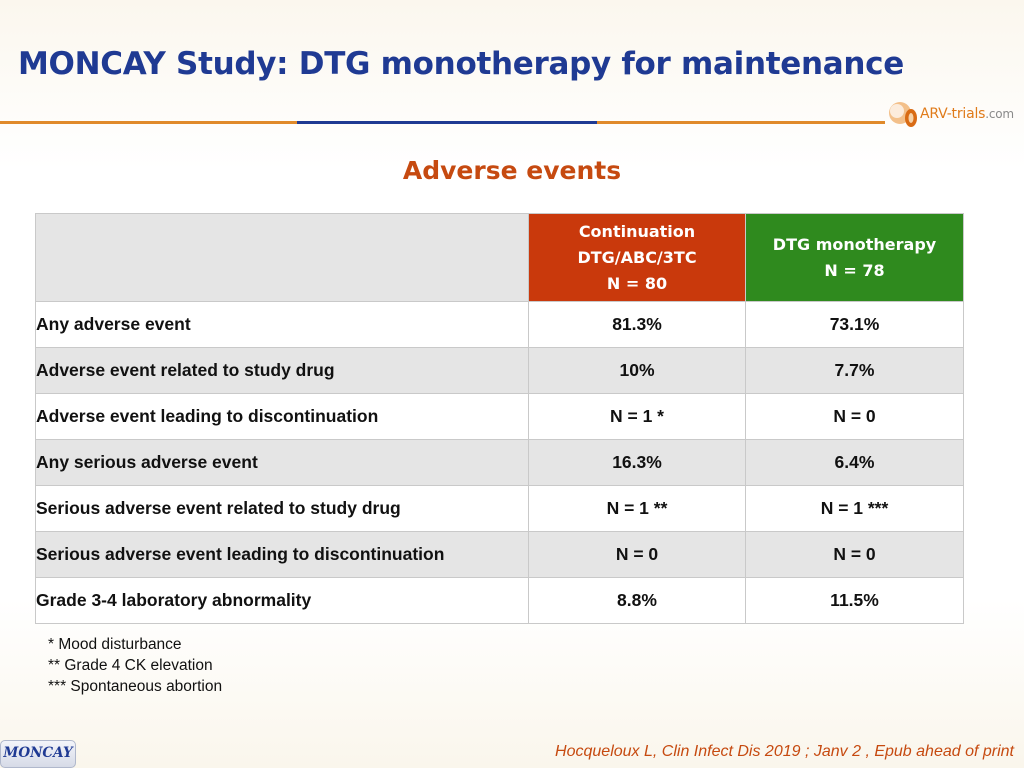  What do you see at coordinates (854, 244) in the screenshot?
I see `header-line: DTG monotherapy` at bounding box center [854, 244].